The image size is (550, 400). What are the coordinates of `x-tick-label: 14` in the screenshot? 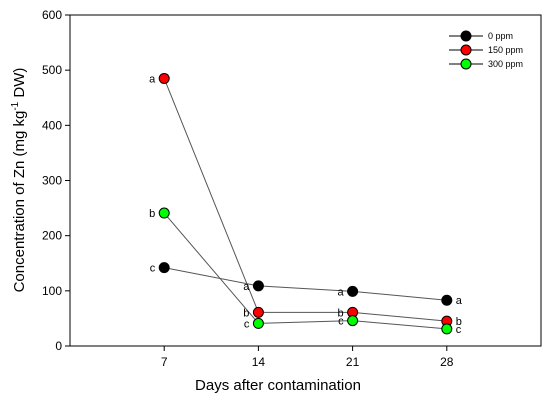 It's located at (259, 362).